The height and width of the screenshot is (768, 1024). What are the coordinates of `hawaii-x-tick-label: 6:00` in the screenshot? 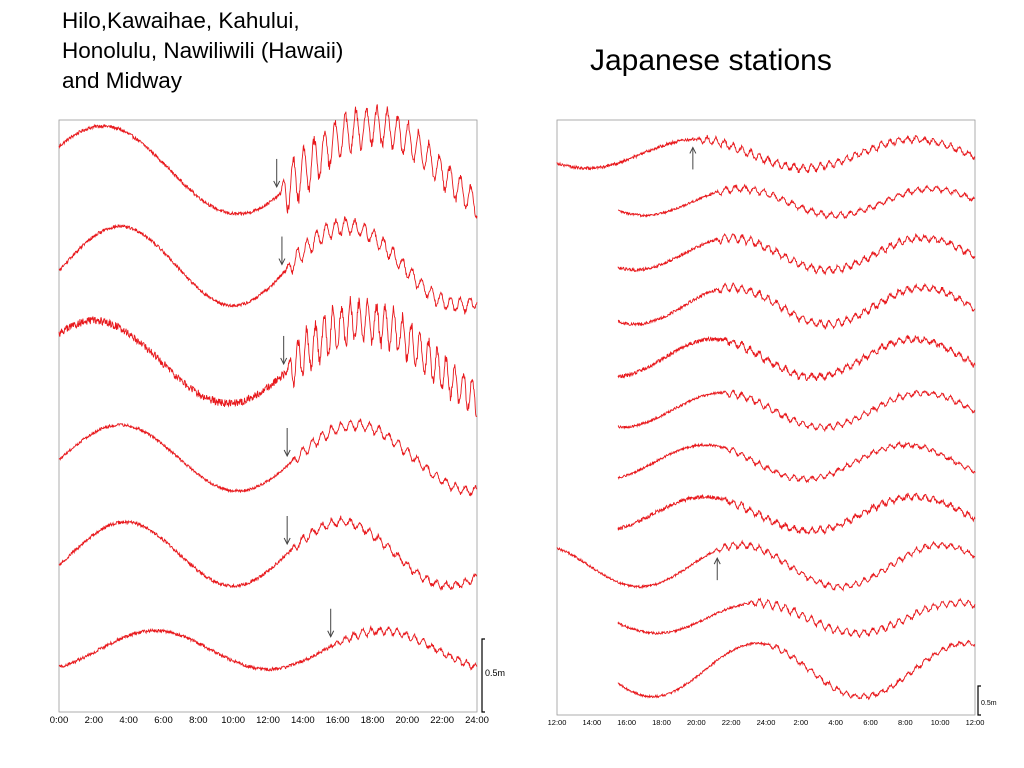 It's located at (163, 720).